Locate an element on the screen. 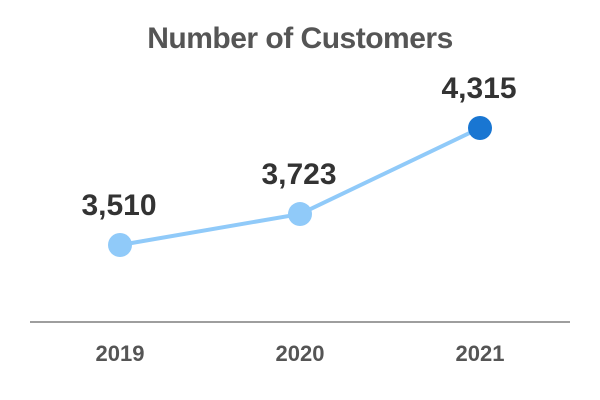 This screenshot has height=400, width=600. data-point-2020 is located at coordinates (300, 214).